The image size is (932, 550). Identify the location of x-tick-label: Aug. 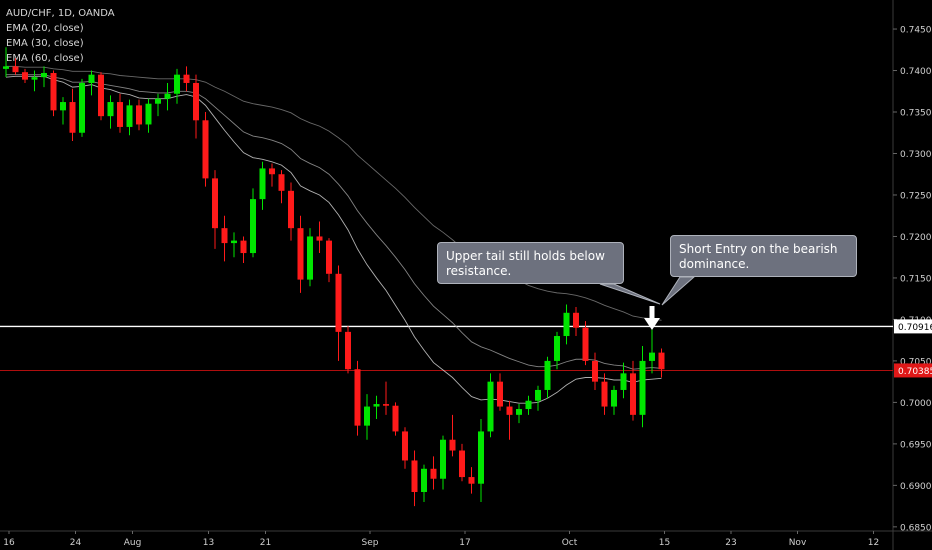
(133, 543).